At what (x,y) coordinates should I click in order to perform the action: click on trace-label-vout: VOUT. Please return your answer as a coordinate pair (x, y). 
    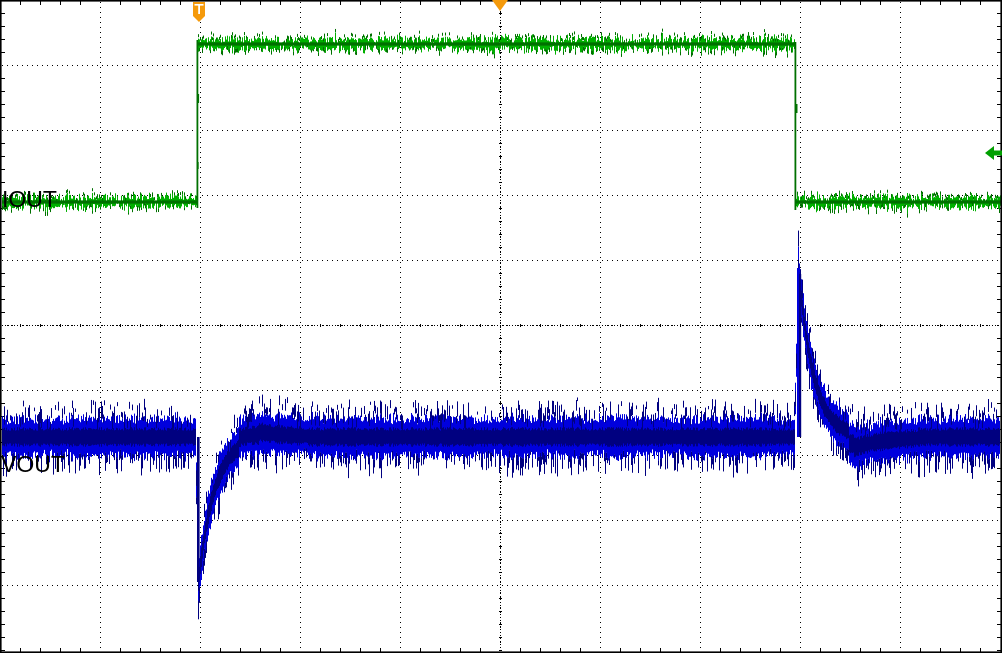
    Looking at the image, I should click on (33, 464).